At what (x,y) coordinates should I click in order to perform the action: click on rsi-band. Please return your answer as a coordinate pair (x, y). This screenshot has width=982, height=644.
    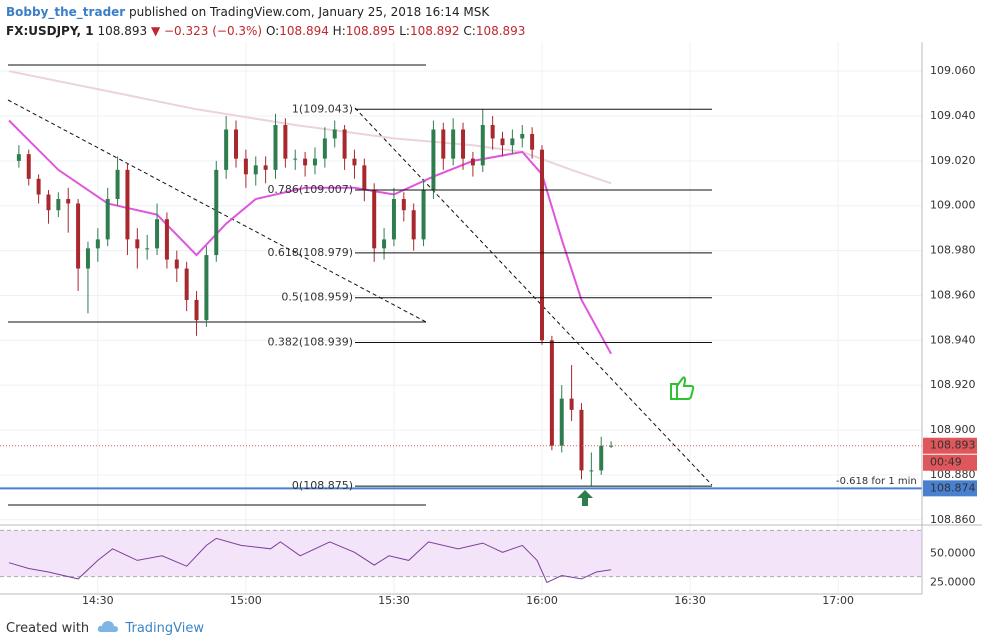
    Looking at the image, I should click on (461, 553).